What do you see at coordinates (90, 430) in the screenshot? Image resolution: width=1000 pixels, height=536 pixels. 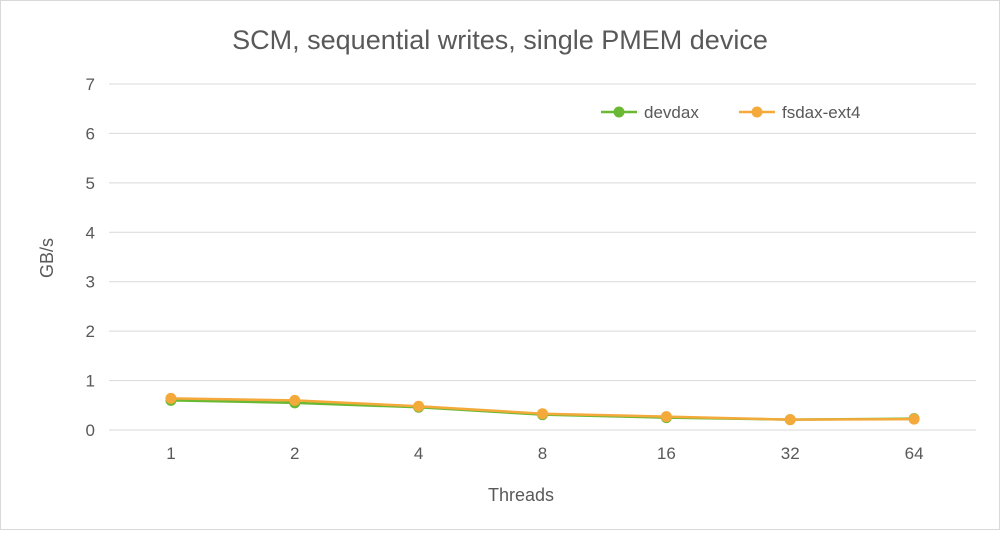 I see `y-tick-label: 0` at bounding box center [90, 430].